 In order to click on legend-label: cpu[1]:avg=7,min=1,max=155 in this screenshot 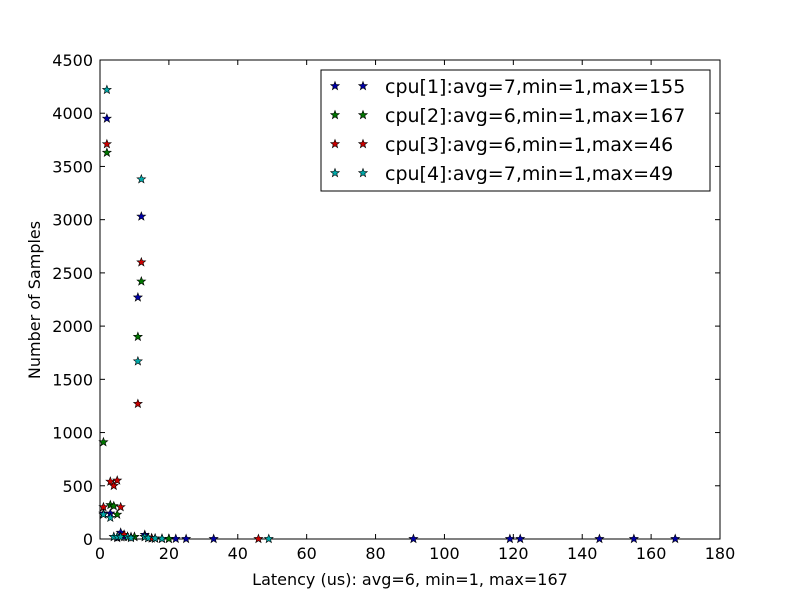, I will do `click(535, 87)`.